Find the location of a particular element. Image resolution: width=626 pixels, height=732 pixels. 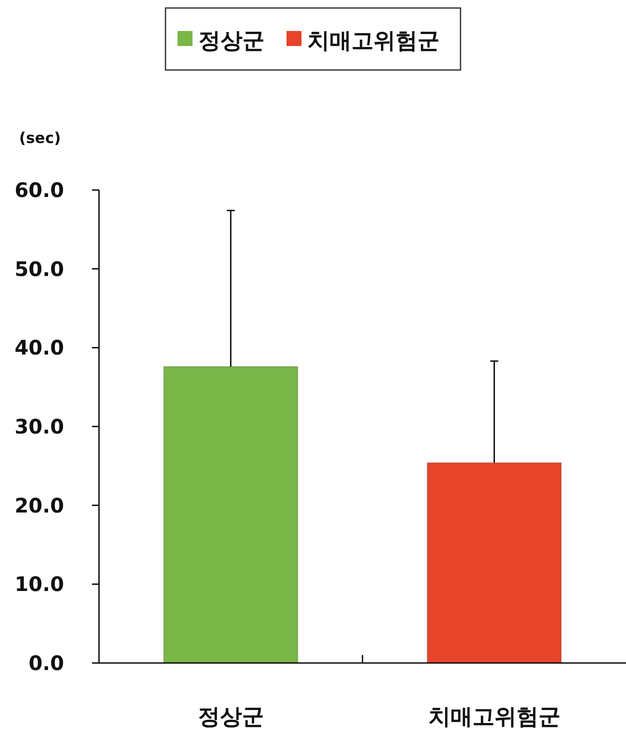

y-tick-label: 50.0 is located at coordinates (39, 268).